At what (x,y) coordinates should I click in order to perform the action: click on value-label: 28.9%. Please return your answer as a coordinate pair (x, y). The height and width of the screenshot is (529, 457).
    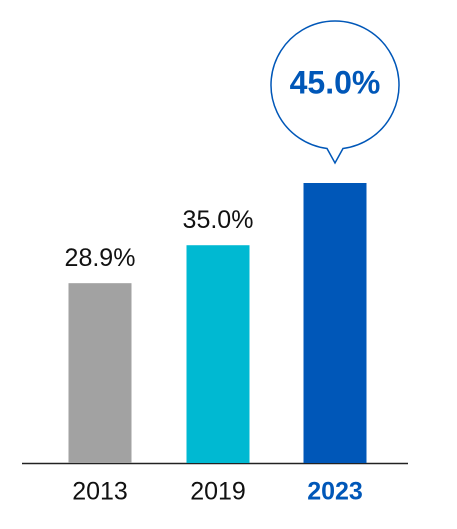
    Looking at the image, I should click on (100, 258).